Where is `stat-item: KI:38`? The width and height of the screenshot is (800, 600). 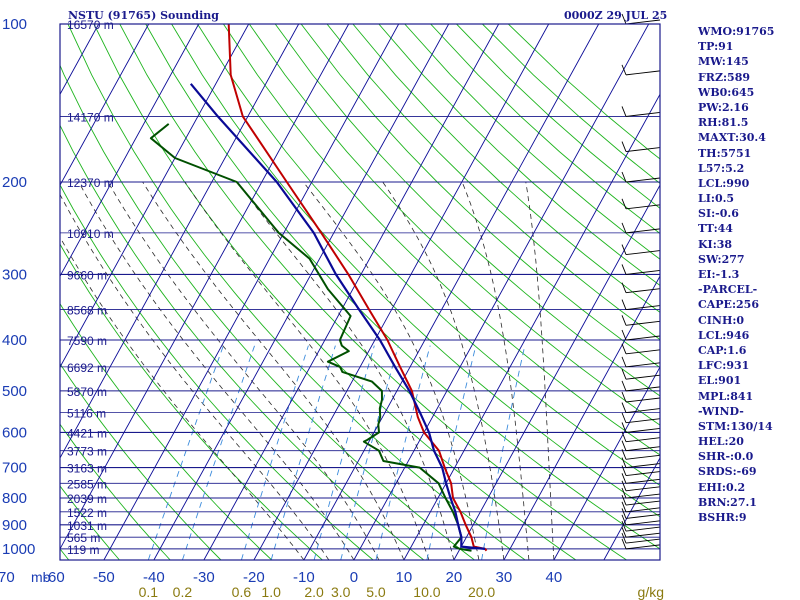 stat-item: KI:38 is located at coordinates (715, 244).